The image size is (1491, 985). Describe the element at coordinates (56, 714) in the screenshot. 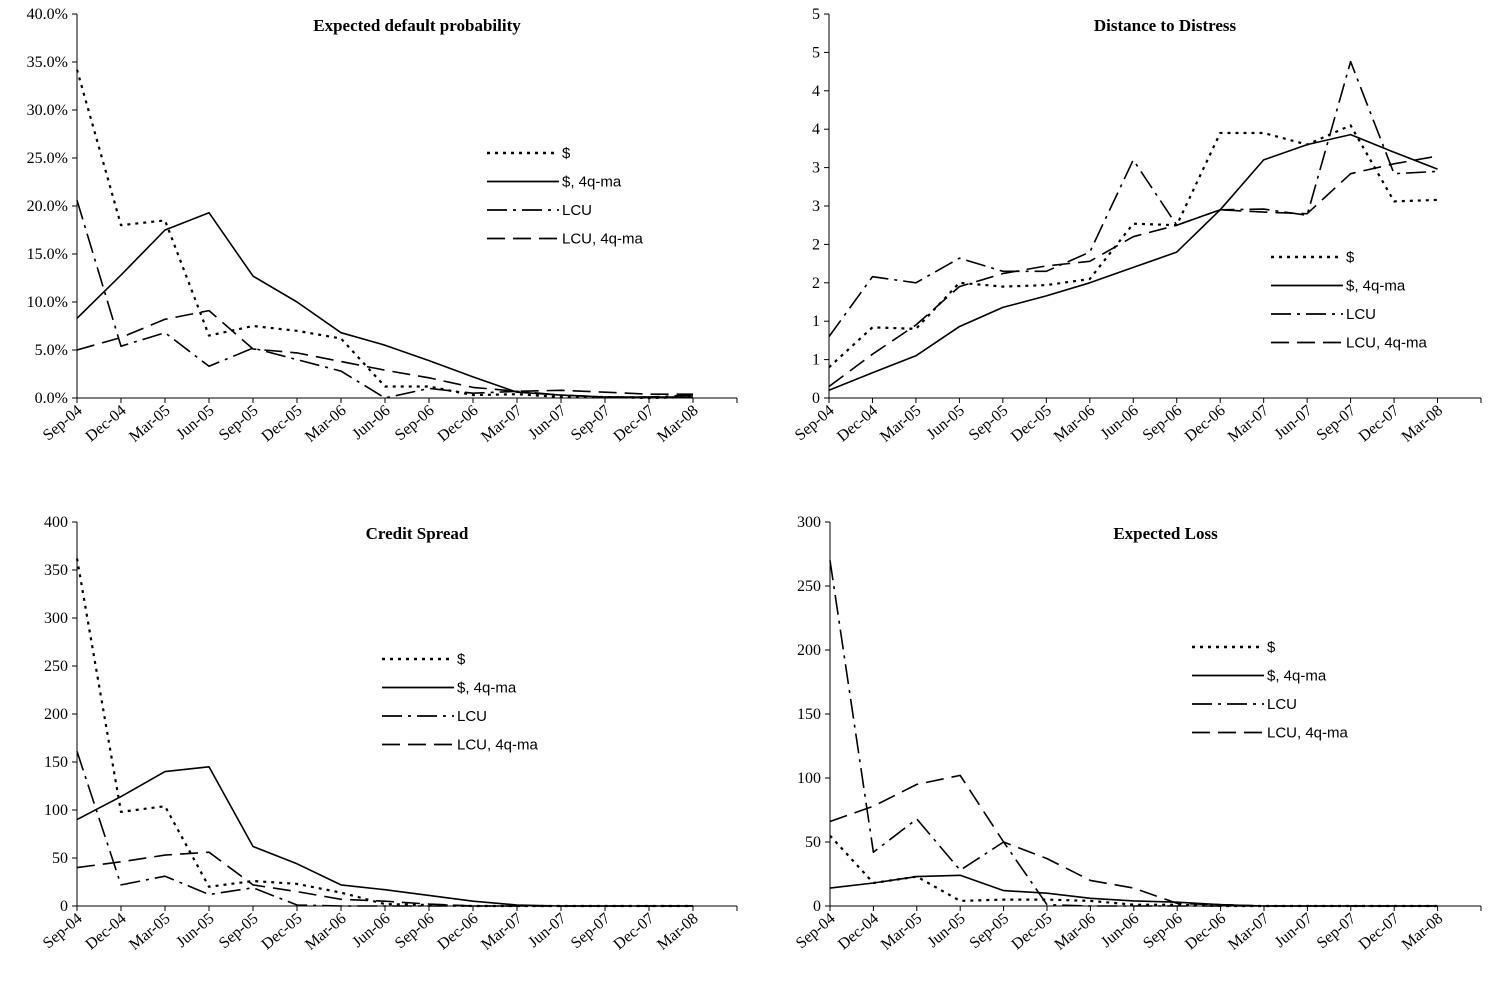

I see `y-tick-label: 200` at that location.